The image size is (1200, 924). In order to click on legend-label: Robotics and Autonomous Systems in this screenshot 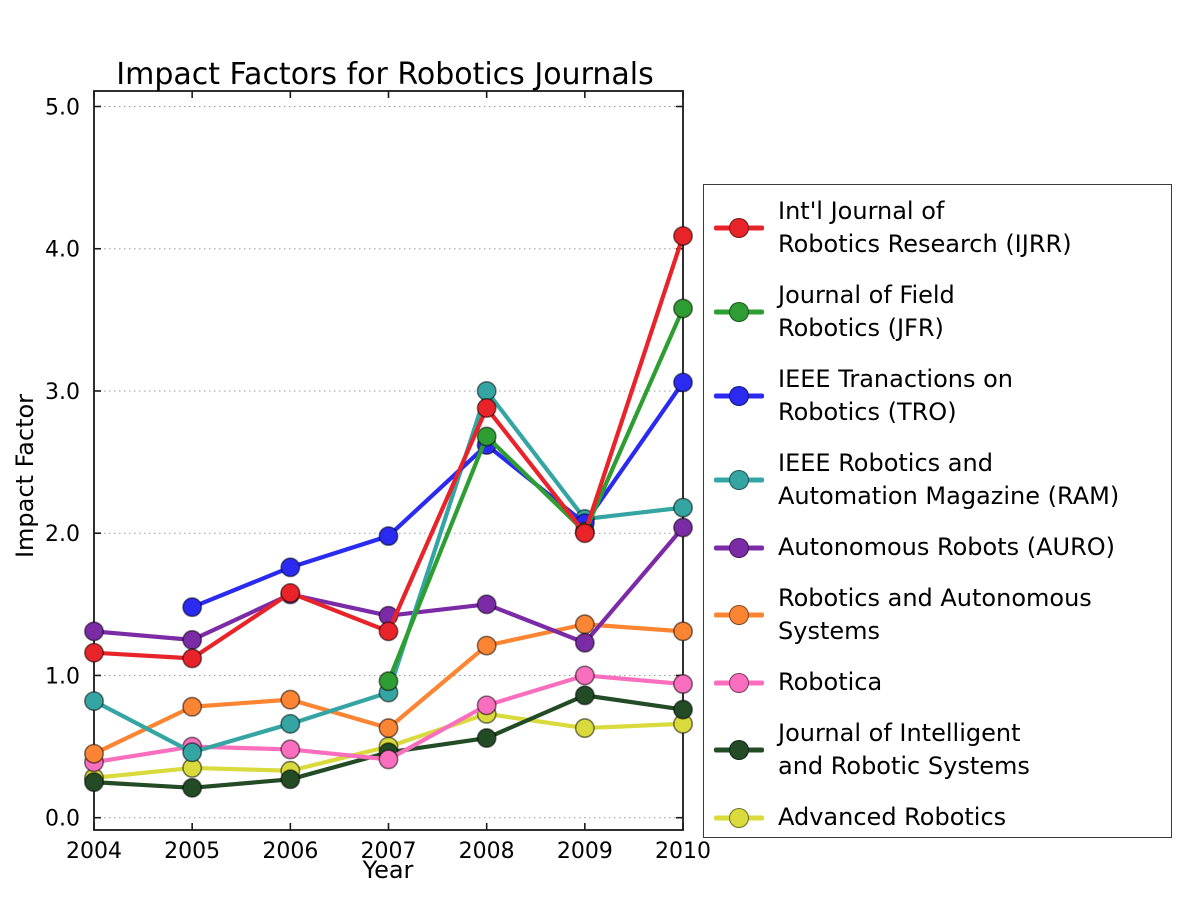, I will do `click(935, 614)`.